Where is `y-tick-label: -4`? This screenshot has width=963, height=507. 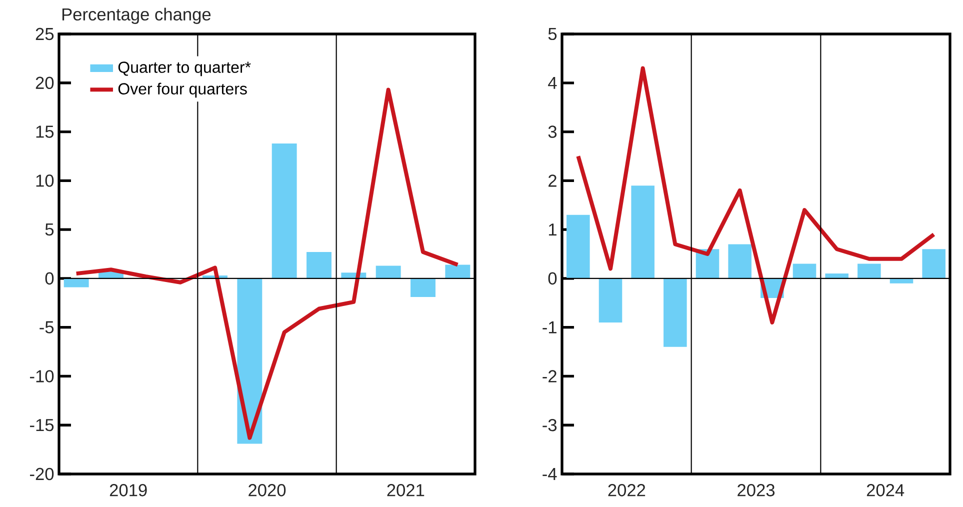
y-tick-label: -4 is located at coordinates (549, 474).